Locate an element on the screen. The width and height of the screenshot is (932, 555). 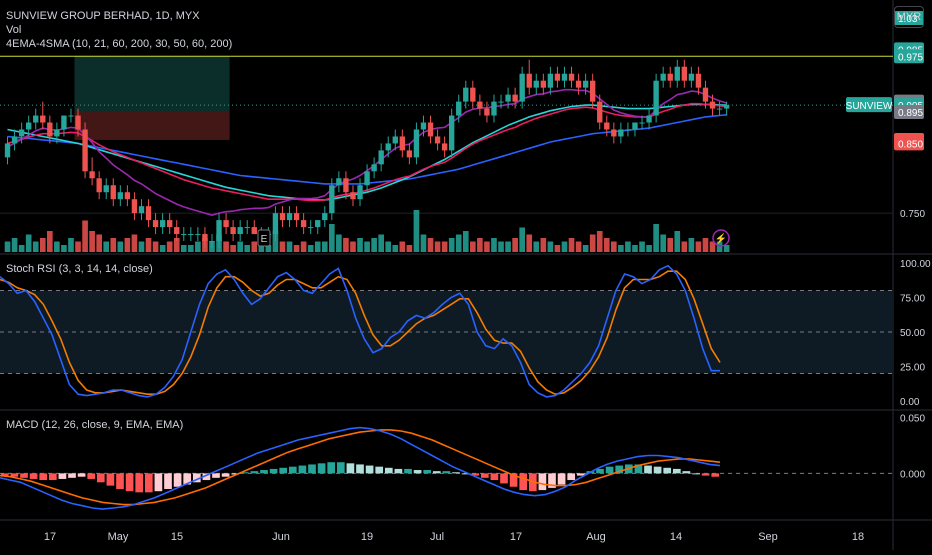
macd-signal-line is located at coordinates (360, 467).